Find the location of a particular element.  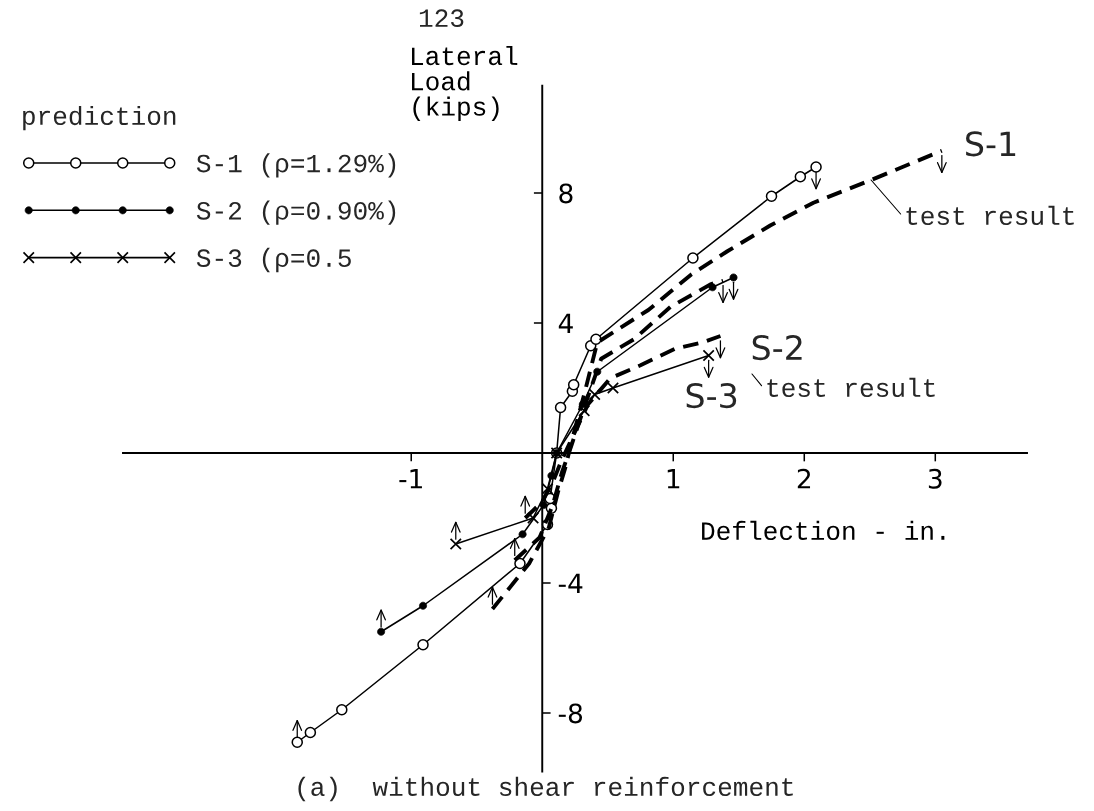

y-tick-label: 8 is located at coordinates (566, 193).